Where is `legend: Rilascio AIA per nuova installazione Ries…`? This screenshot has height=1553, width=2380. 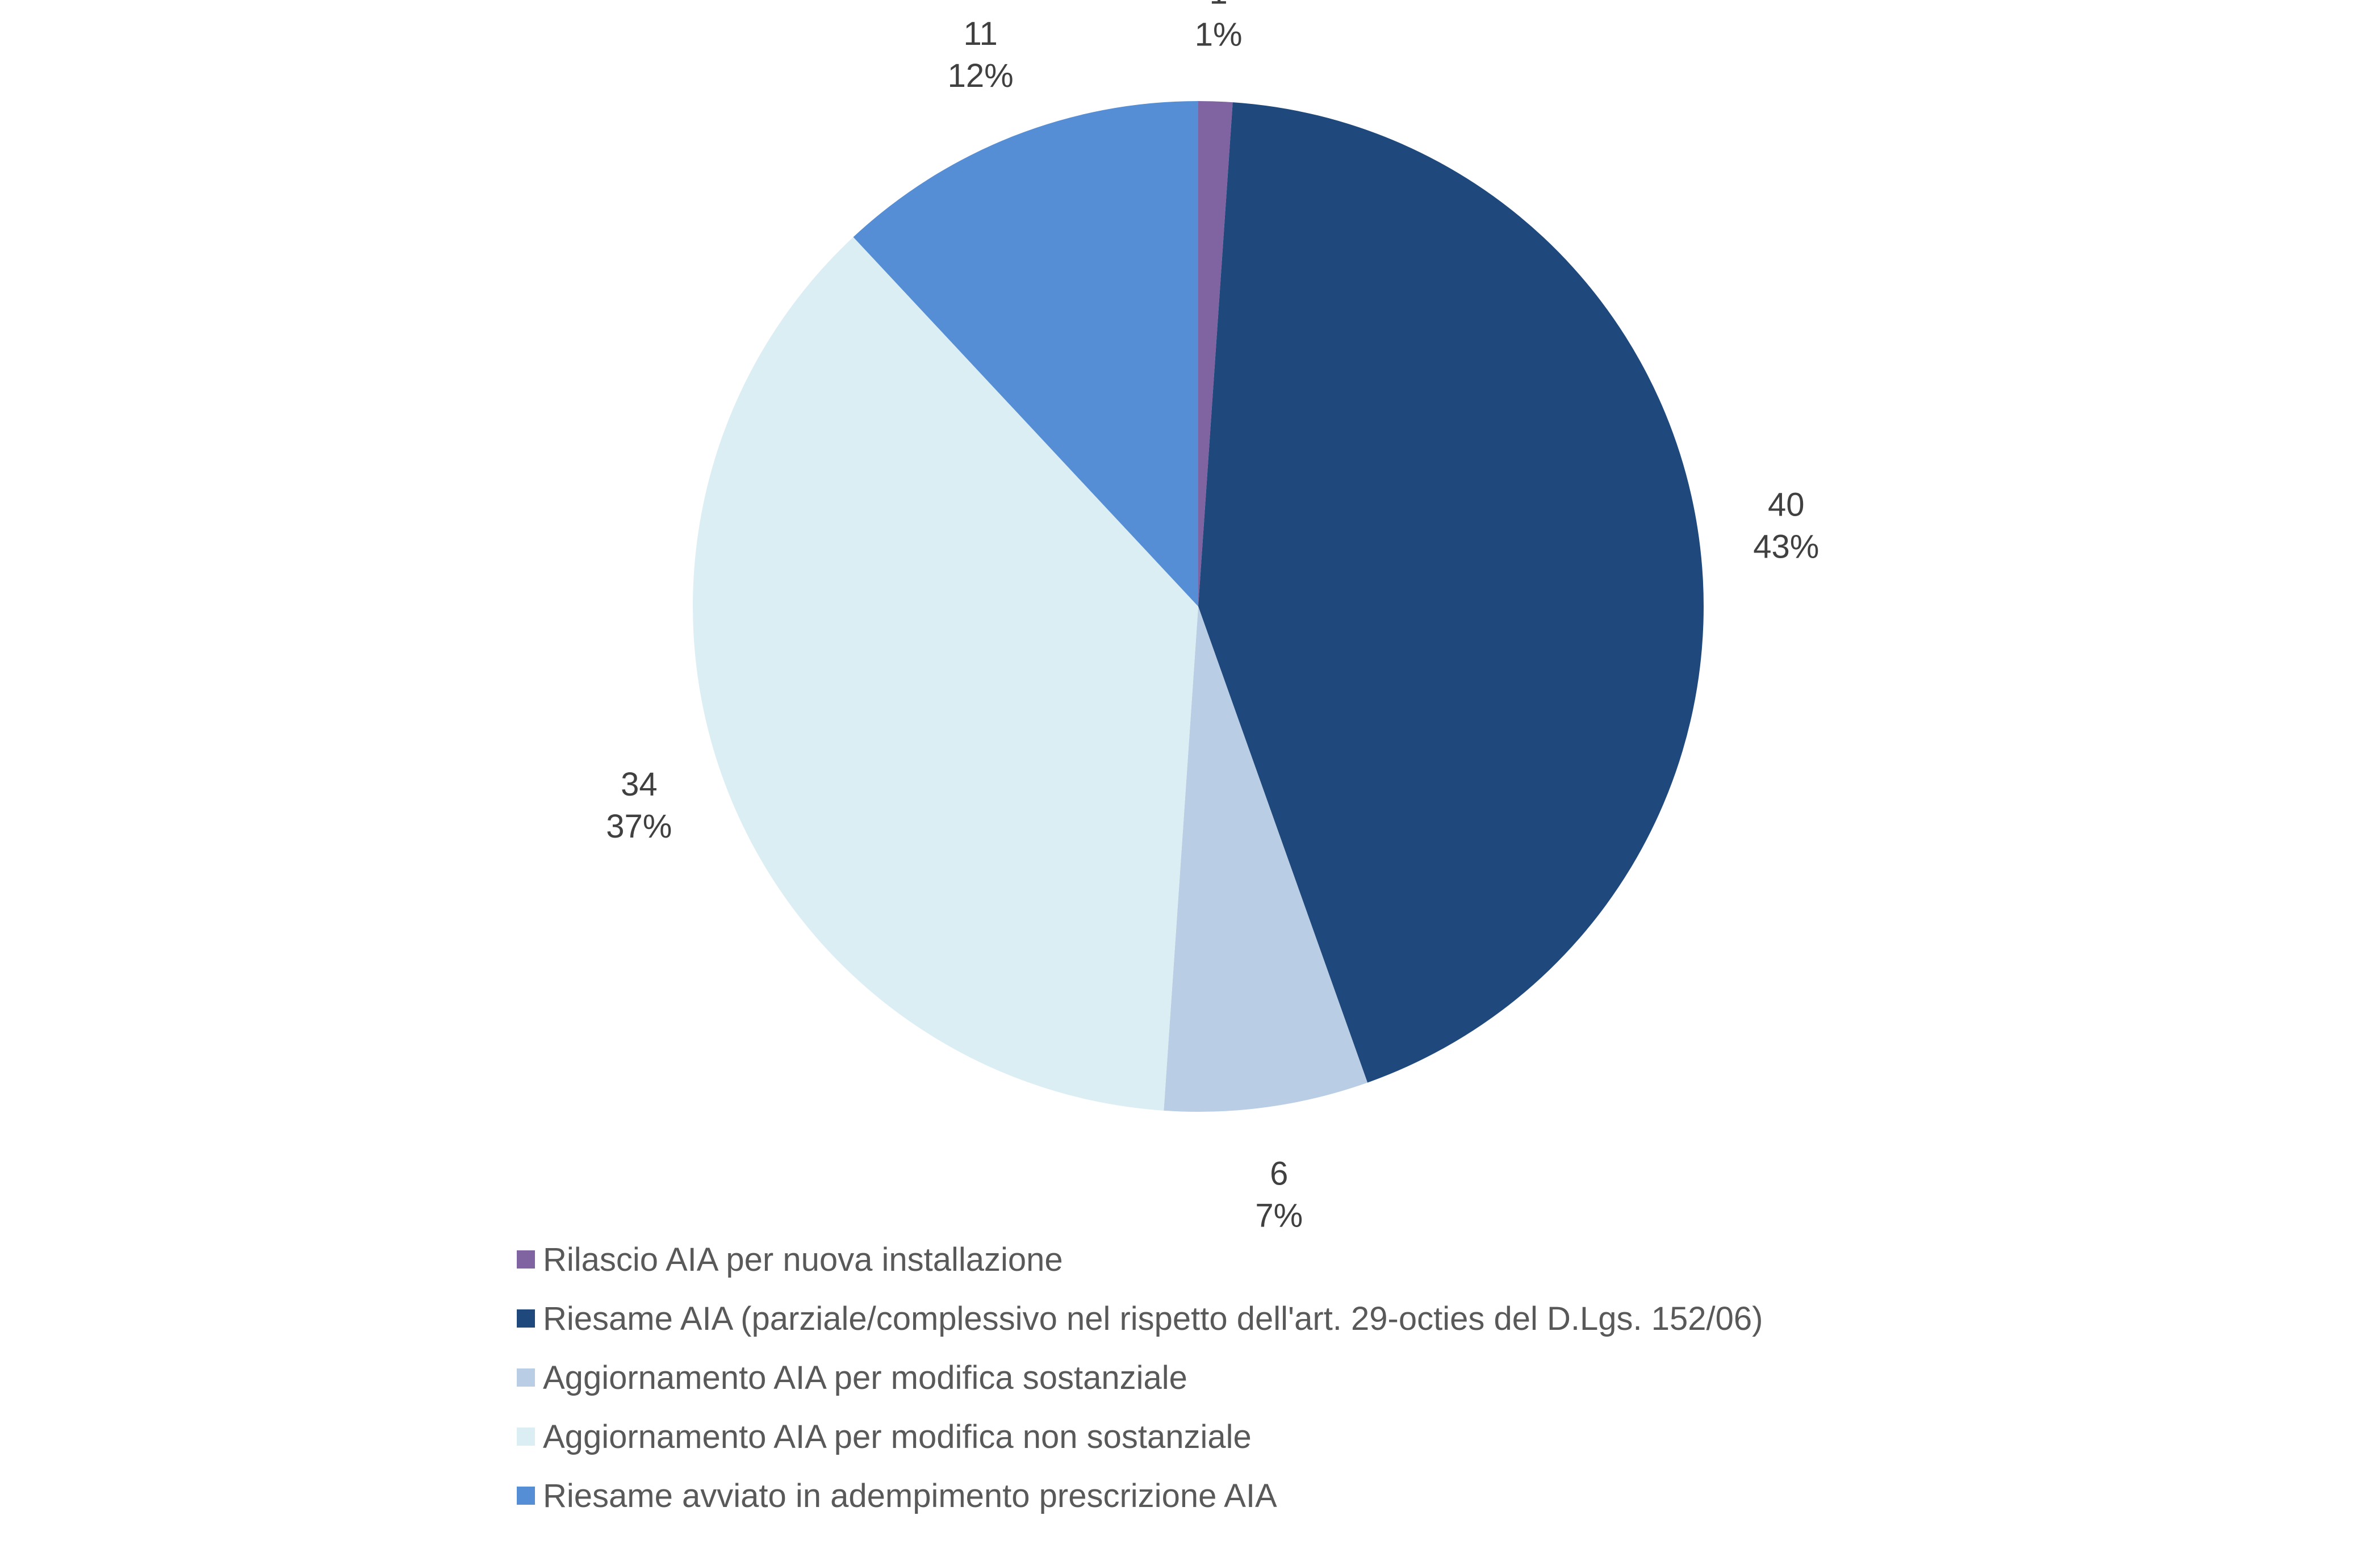 legend: Rilascio AIA per nuova installazione Ries… is located at coordinates (1140, 1377).